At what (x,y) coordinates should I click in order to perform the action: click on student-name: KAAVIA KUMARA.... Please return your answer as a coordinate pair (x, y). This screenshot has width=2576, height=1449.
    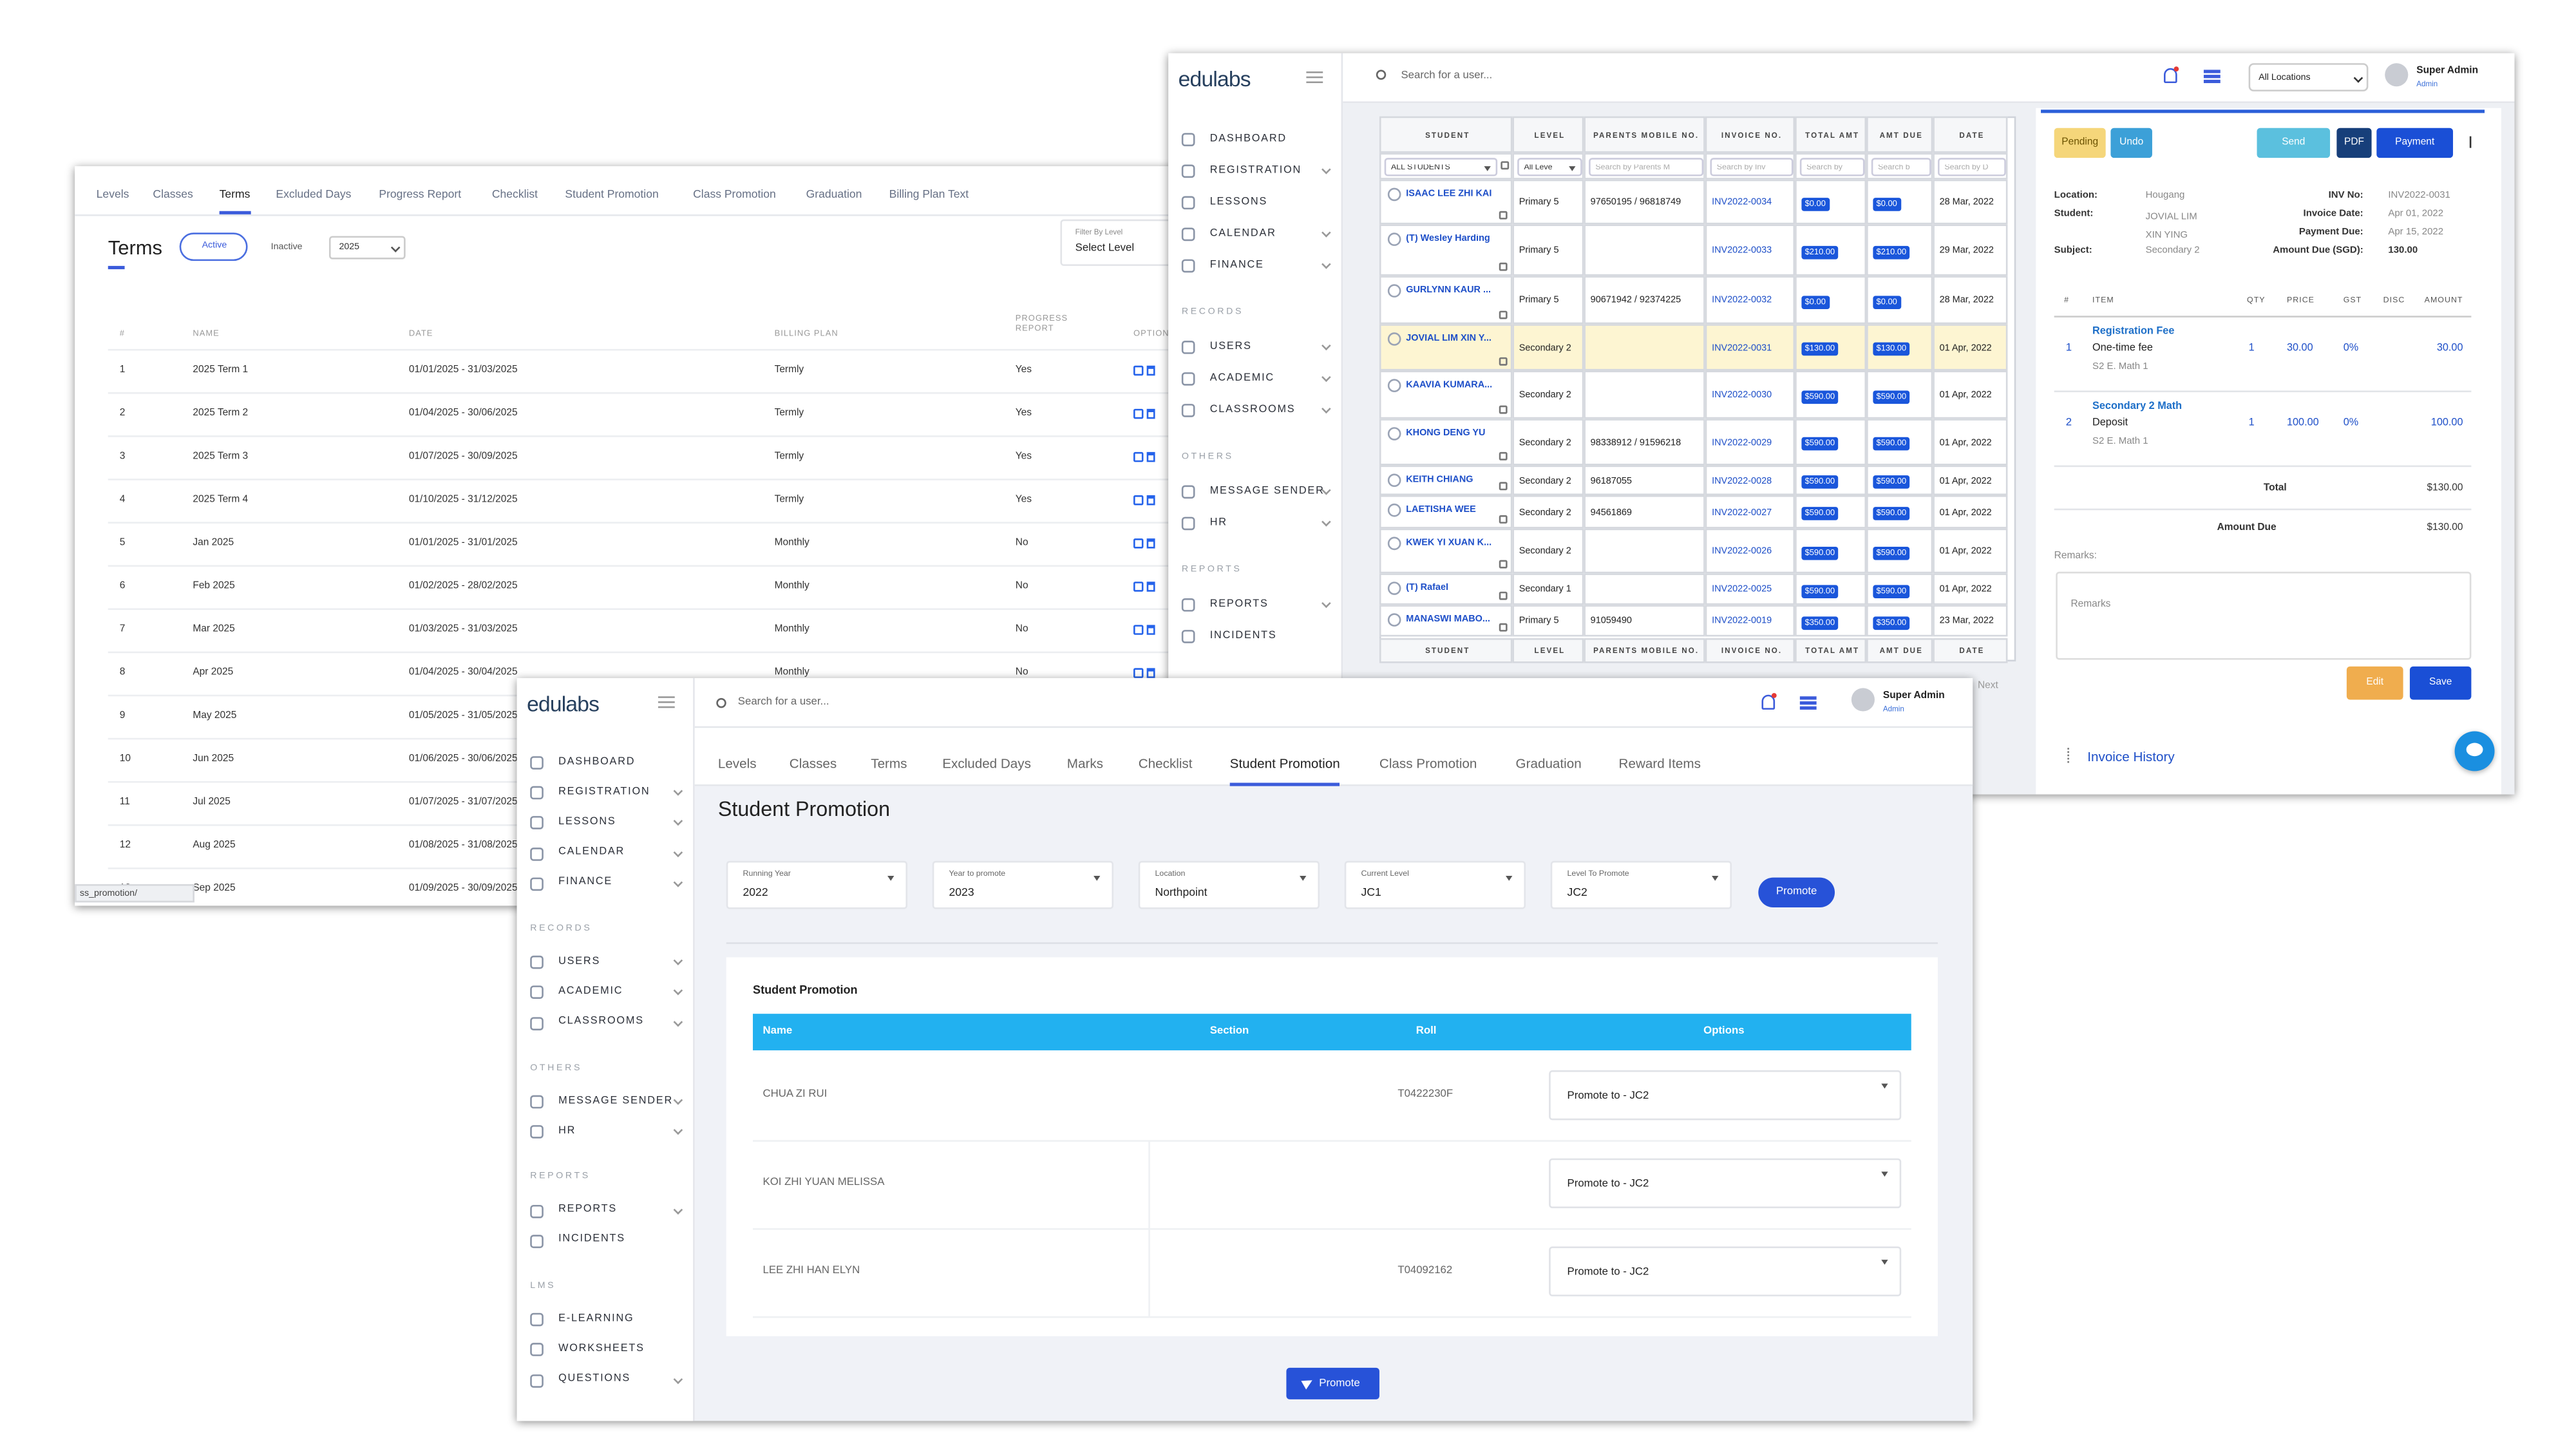
    Looking at the image, I should click on (1449, 385).